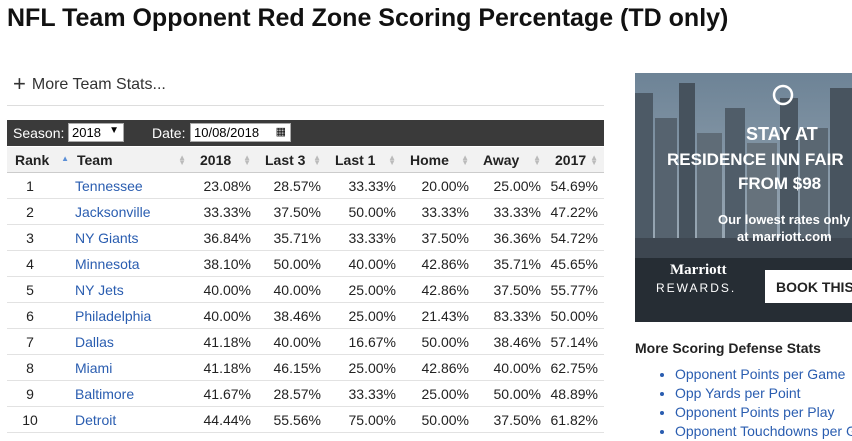 Image resolution: width=852 pixels, height=441 pixels. I want to click on column-header: Away ▲ ▼, so click(511, 160).